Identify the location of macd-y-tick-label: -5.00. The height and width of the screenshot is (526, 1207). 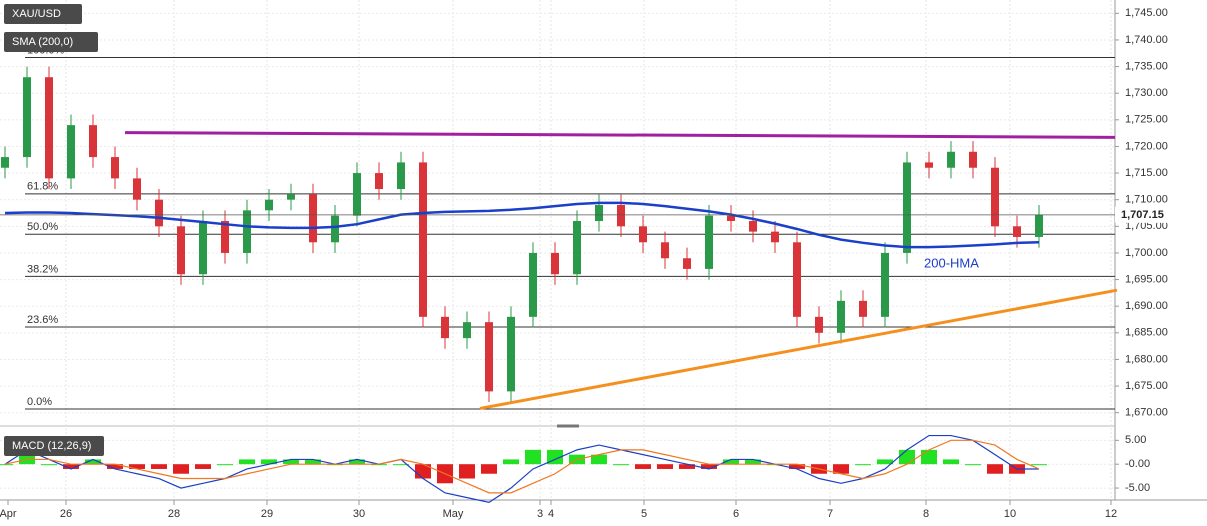
(1137, 488).